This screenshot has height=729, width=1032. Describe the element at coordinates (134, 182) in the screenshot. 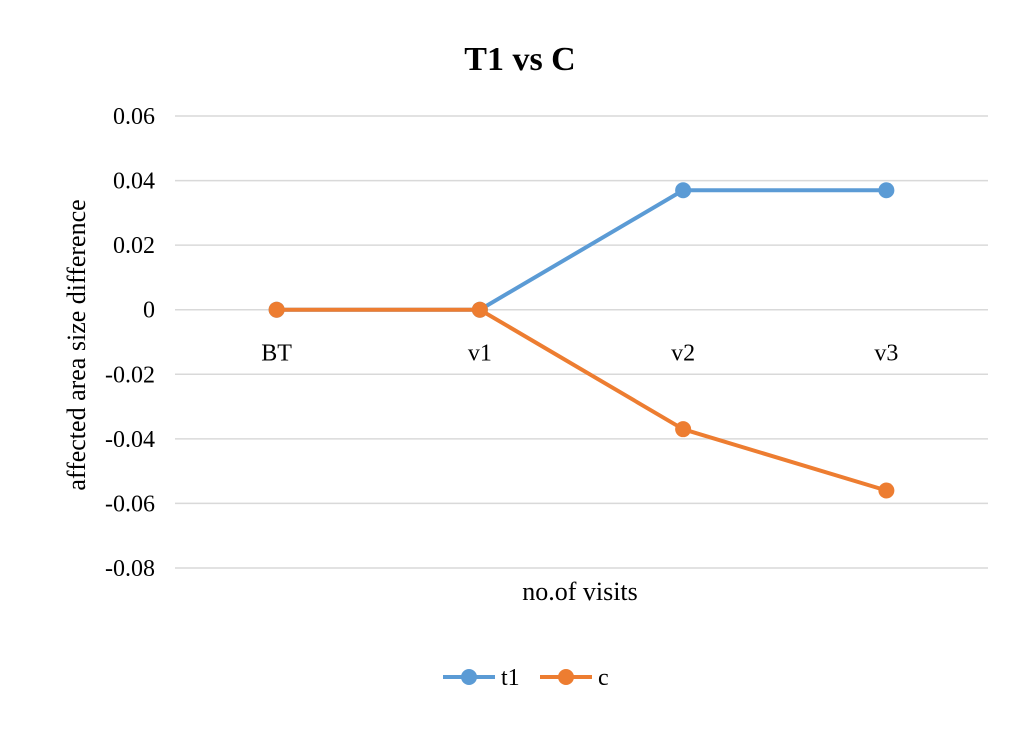

I see `y-tick-label: 0.04` at that location.